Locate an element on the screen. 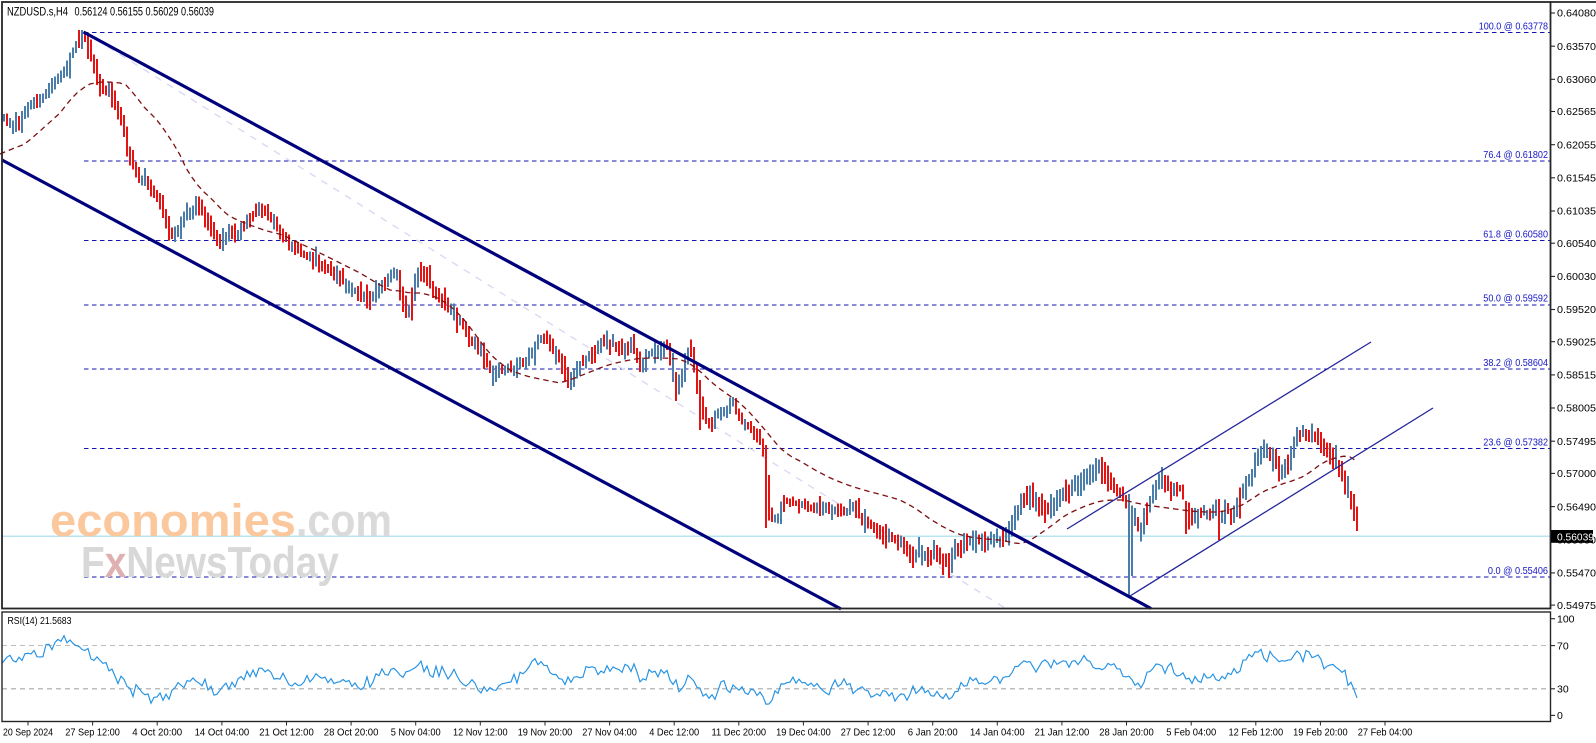  svg-text: 5 Nov 04:00 is located at coordinates (416, 733).